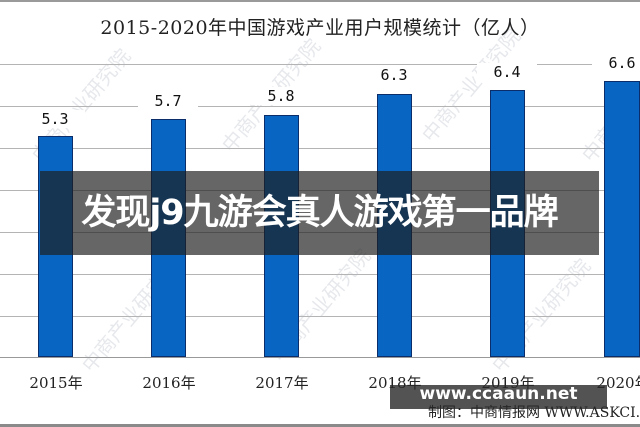 The image size is (640, 427). Describe the element at coordinates (320, 1) in the screenshot. I see `top-border` at that location.